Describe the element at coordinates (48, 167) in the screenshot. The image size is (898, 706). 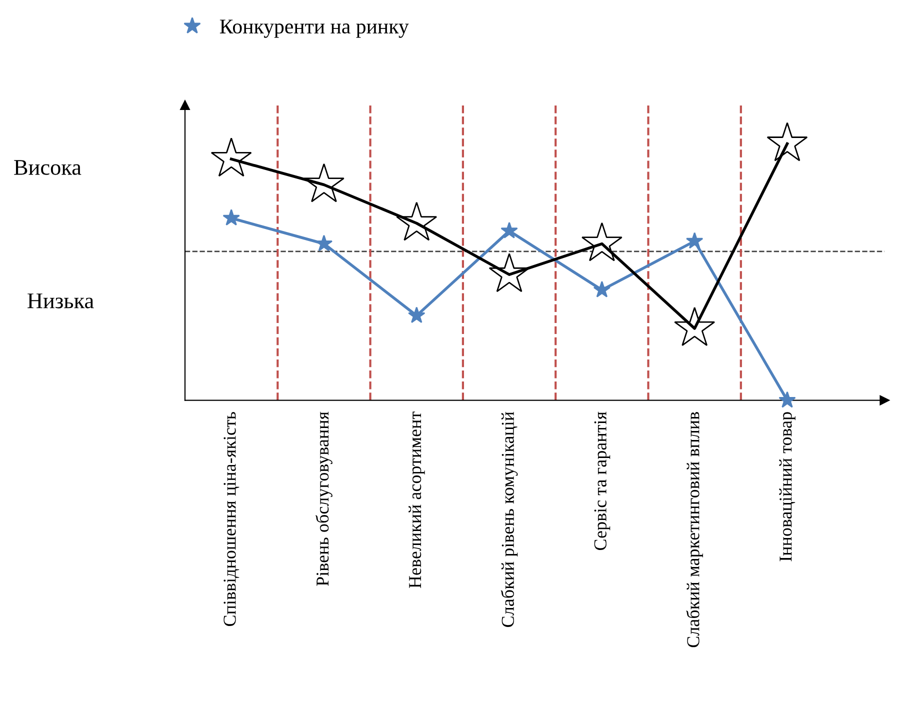
I see `text: Висока` at that location.